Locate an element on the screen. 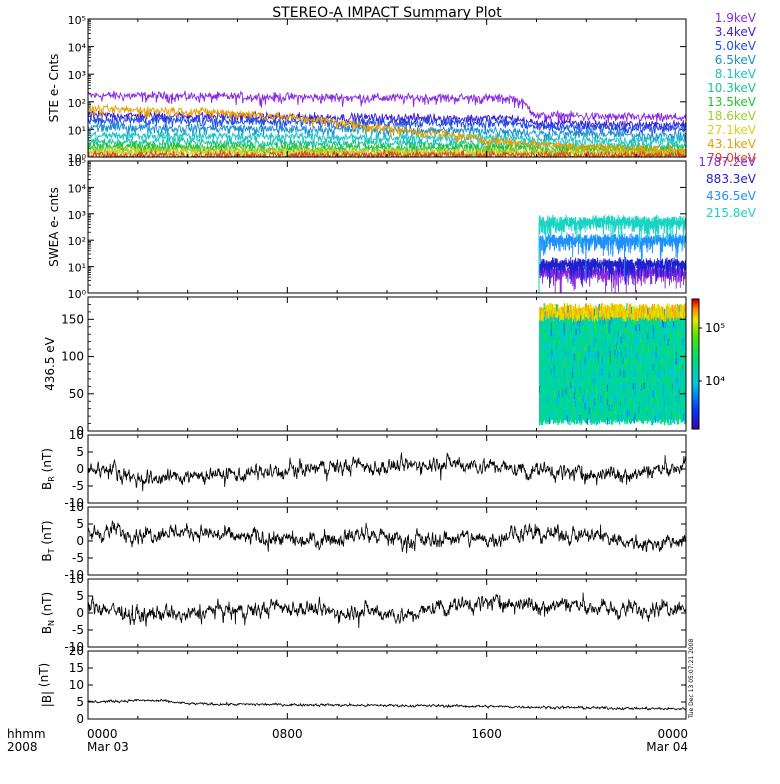 Image resolution: width=780 pixels, height=784 pixels. pad-ylabel: 436.5 eV is located at coordinates (50, 363).